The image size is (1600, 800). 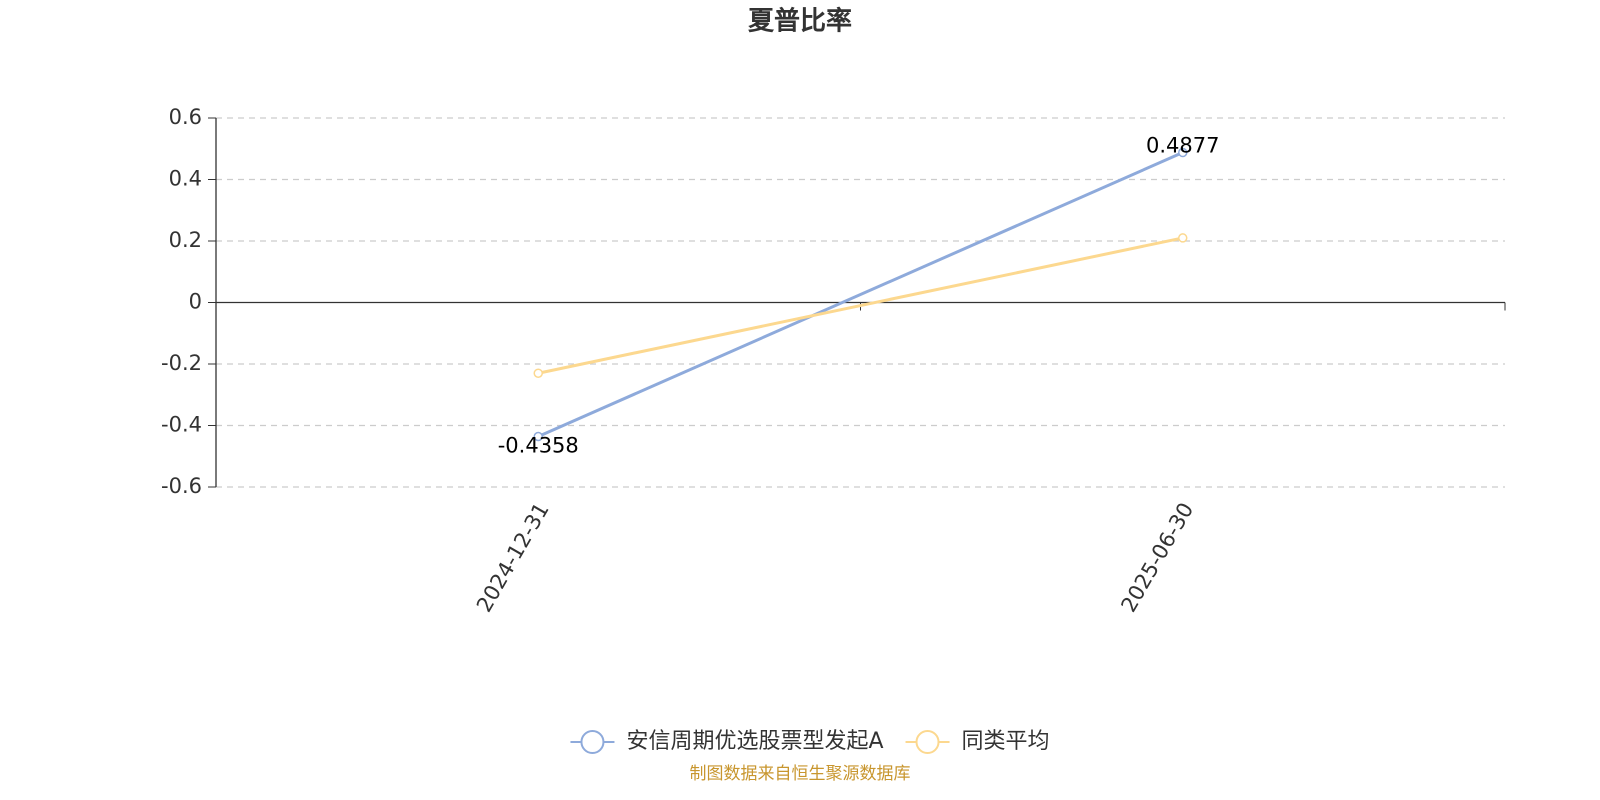 I want to click on y-tick-label: 0.2, so click(x=185, y=240).